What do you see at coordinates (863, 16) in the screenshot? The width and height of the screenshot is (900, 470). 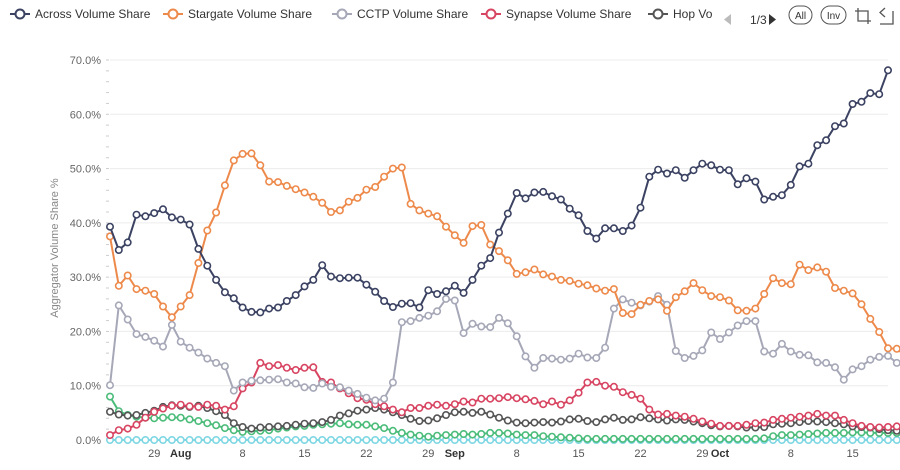 I see `crop-button` at bounding box center [863, 16].